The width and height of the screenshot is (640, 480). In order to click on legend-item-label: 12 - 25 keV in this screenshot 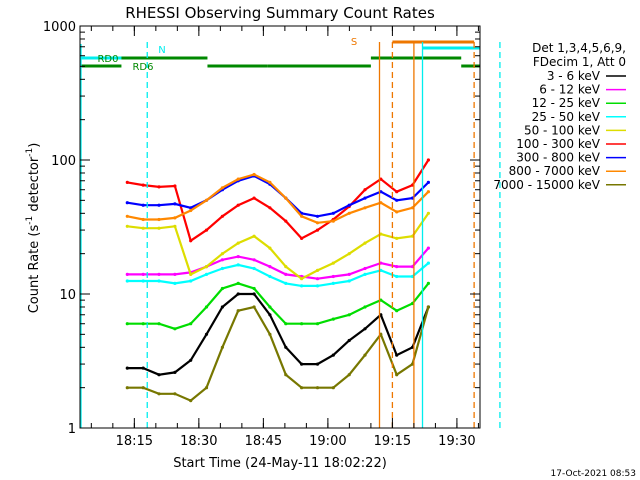, I will do `click(566, 103)`.